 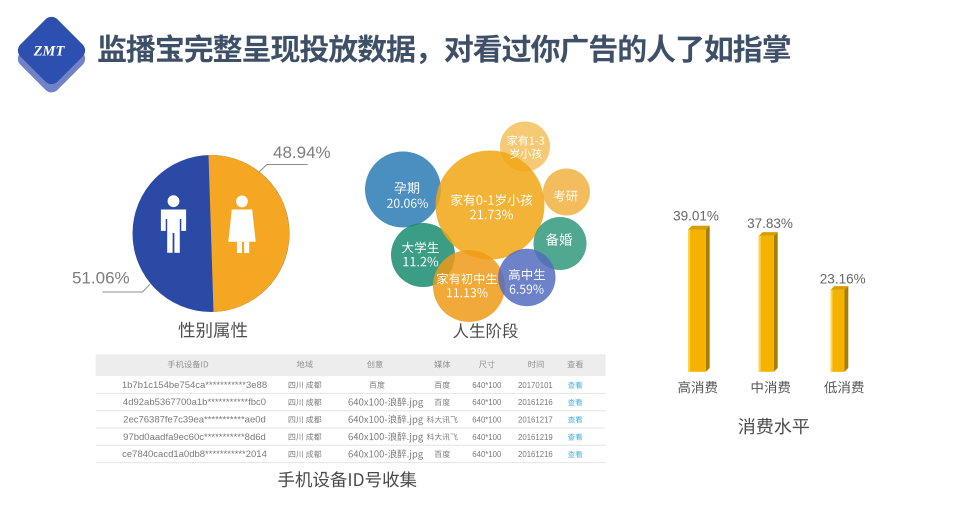 What do you see at coordinates (194, 454) in the screenshot?
I see `svg-text:ce7840cacd1a0db8***********201: ce7840cacd1a0db8***********2014` at bounding box center [194, 454].